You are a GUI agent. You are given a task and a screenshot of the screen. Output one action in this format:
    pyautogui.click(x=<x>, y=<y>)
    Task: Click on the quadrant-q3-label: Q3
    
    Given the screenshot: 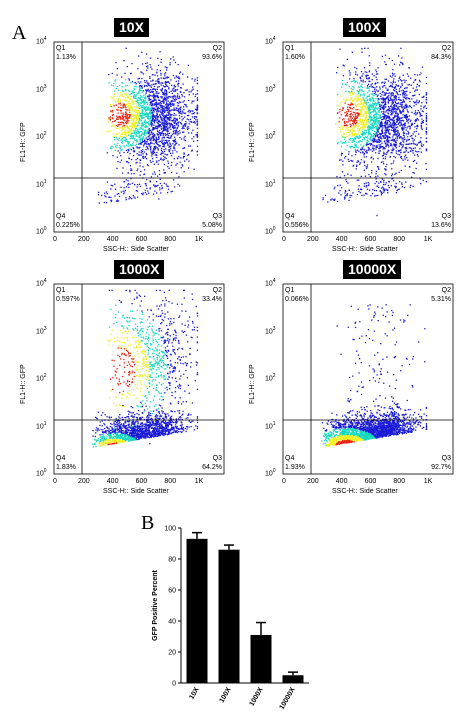 What is the action you would take?
    pyautogui.click(x=203, y=216)
    